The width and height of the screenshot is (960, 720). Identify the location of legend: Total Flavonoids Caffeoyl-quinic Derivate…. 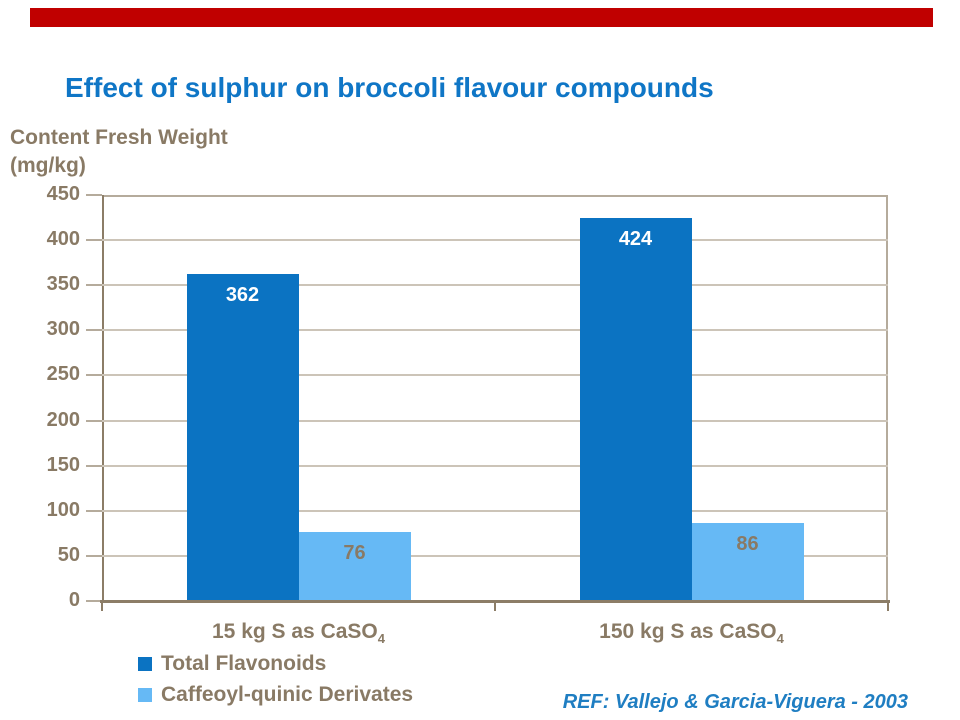
(275, 679).